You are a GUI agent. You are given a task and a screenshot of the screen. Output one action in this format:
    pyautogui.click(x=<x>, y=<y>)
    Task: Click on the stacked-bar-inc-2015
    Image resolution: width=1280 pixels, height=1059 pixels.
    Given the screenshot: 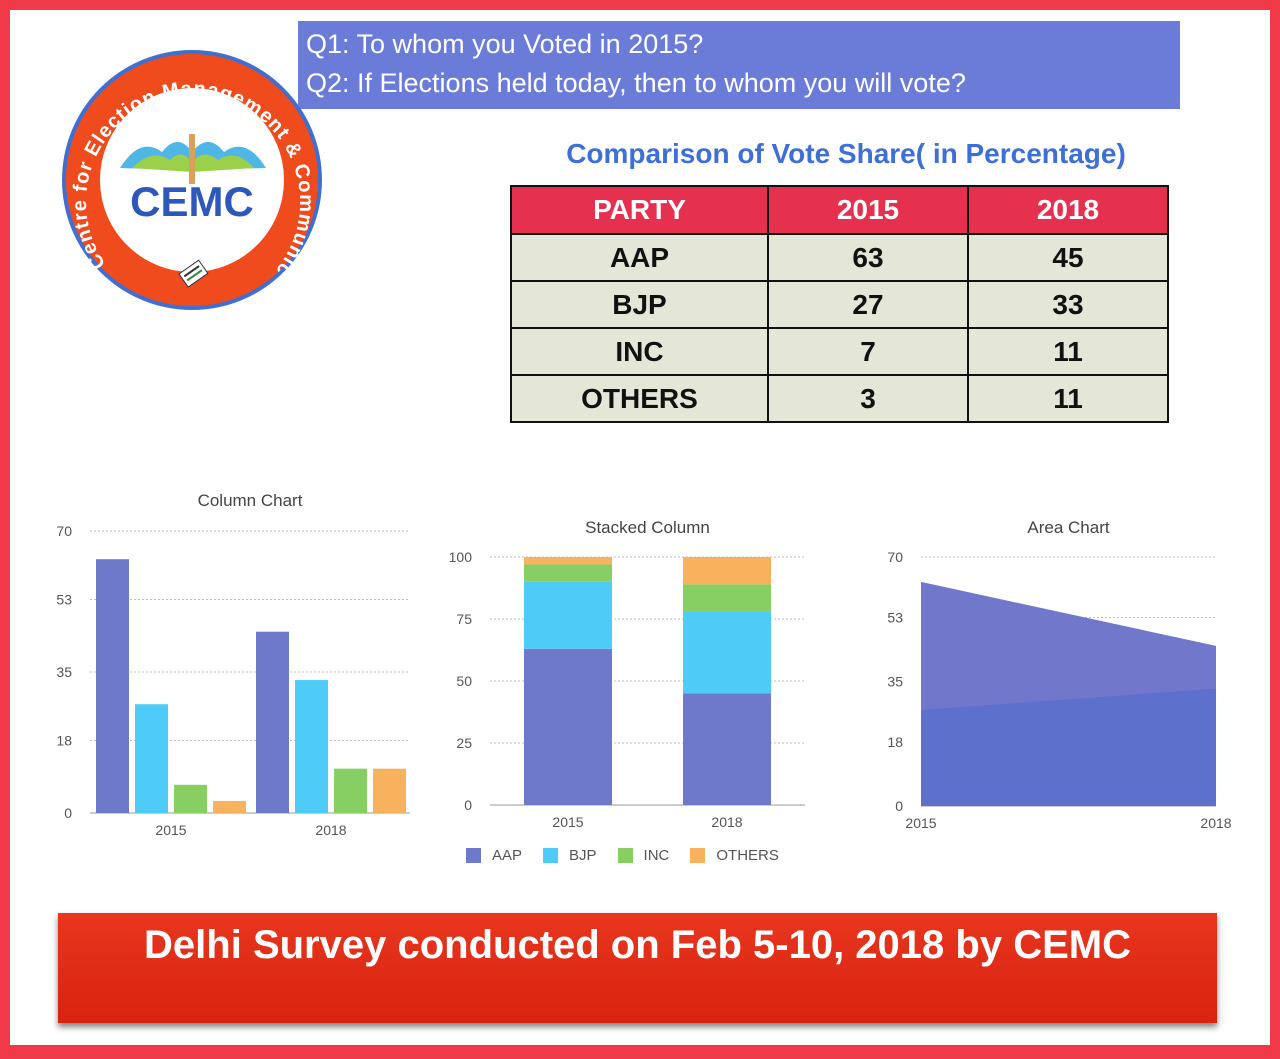 What is the action you would take?
    pyautogui.click(x=568, y=573)
    